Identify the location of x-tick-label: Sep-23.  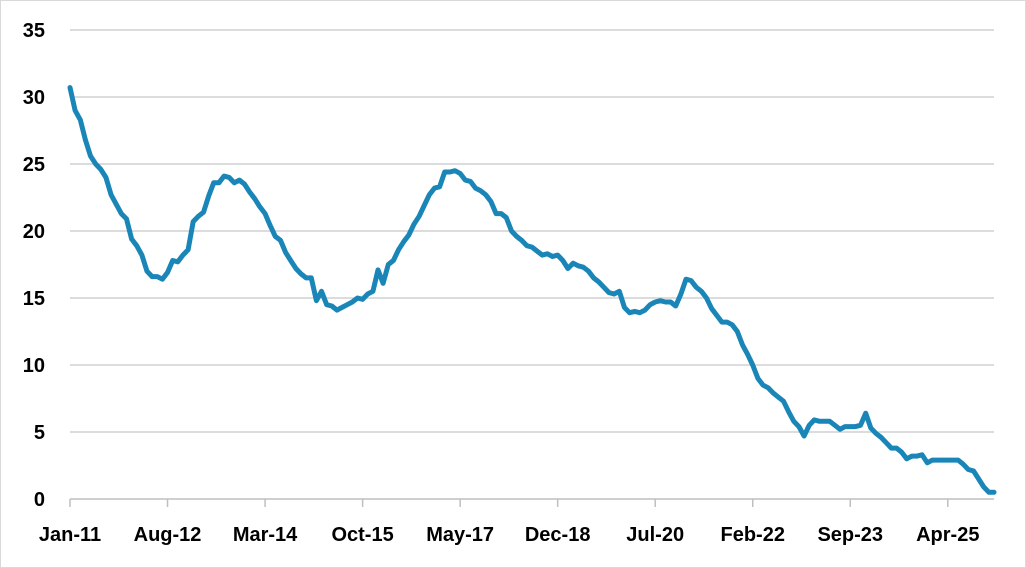
(850, 535).